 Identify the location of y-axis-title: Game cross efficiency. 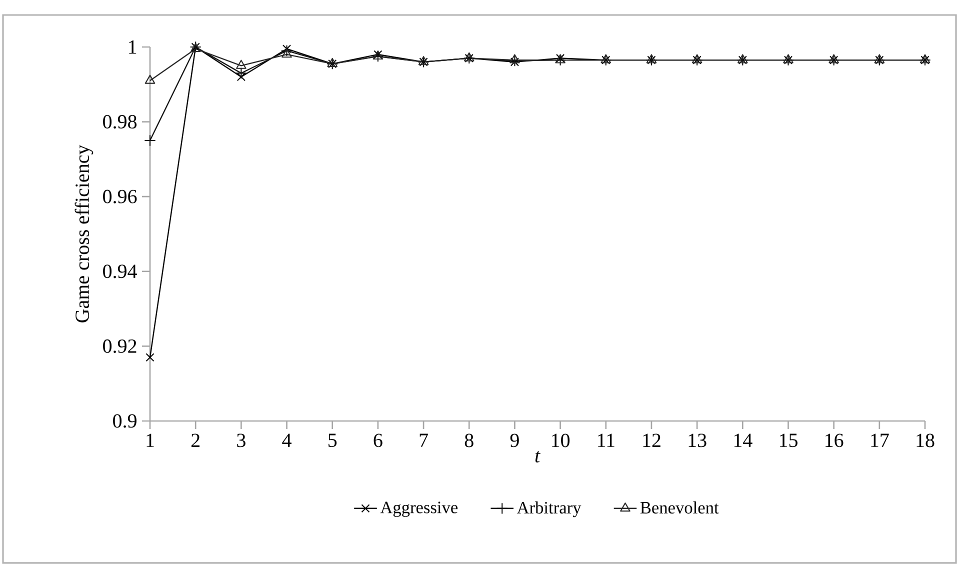
(84, 233).